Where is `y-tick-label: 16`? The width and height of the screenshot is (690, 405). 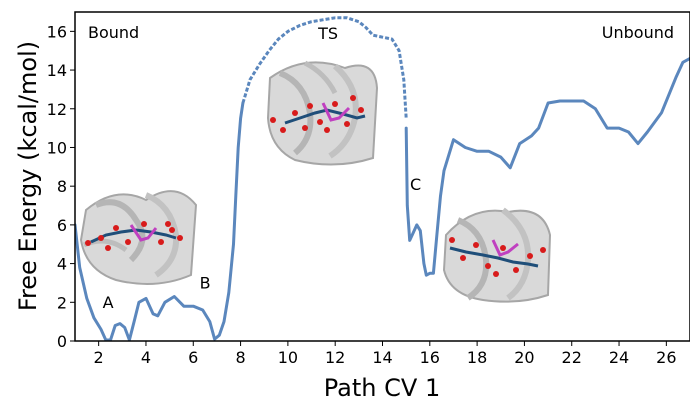 y-tick-label: 16 is located at coordinates (57, 31).